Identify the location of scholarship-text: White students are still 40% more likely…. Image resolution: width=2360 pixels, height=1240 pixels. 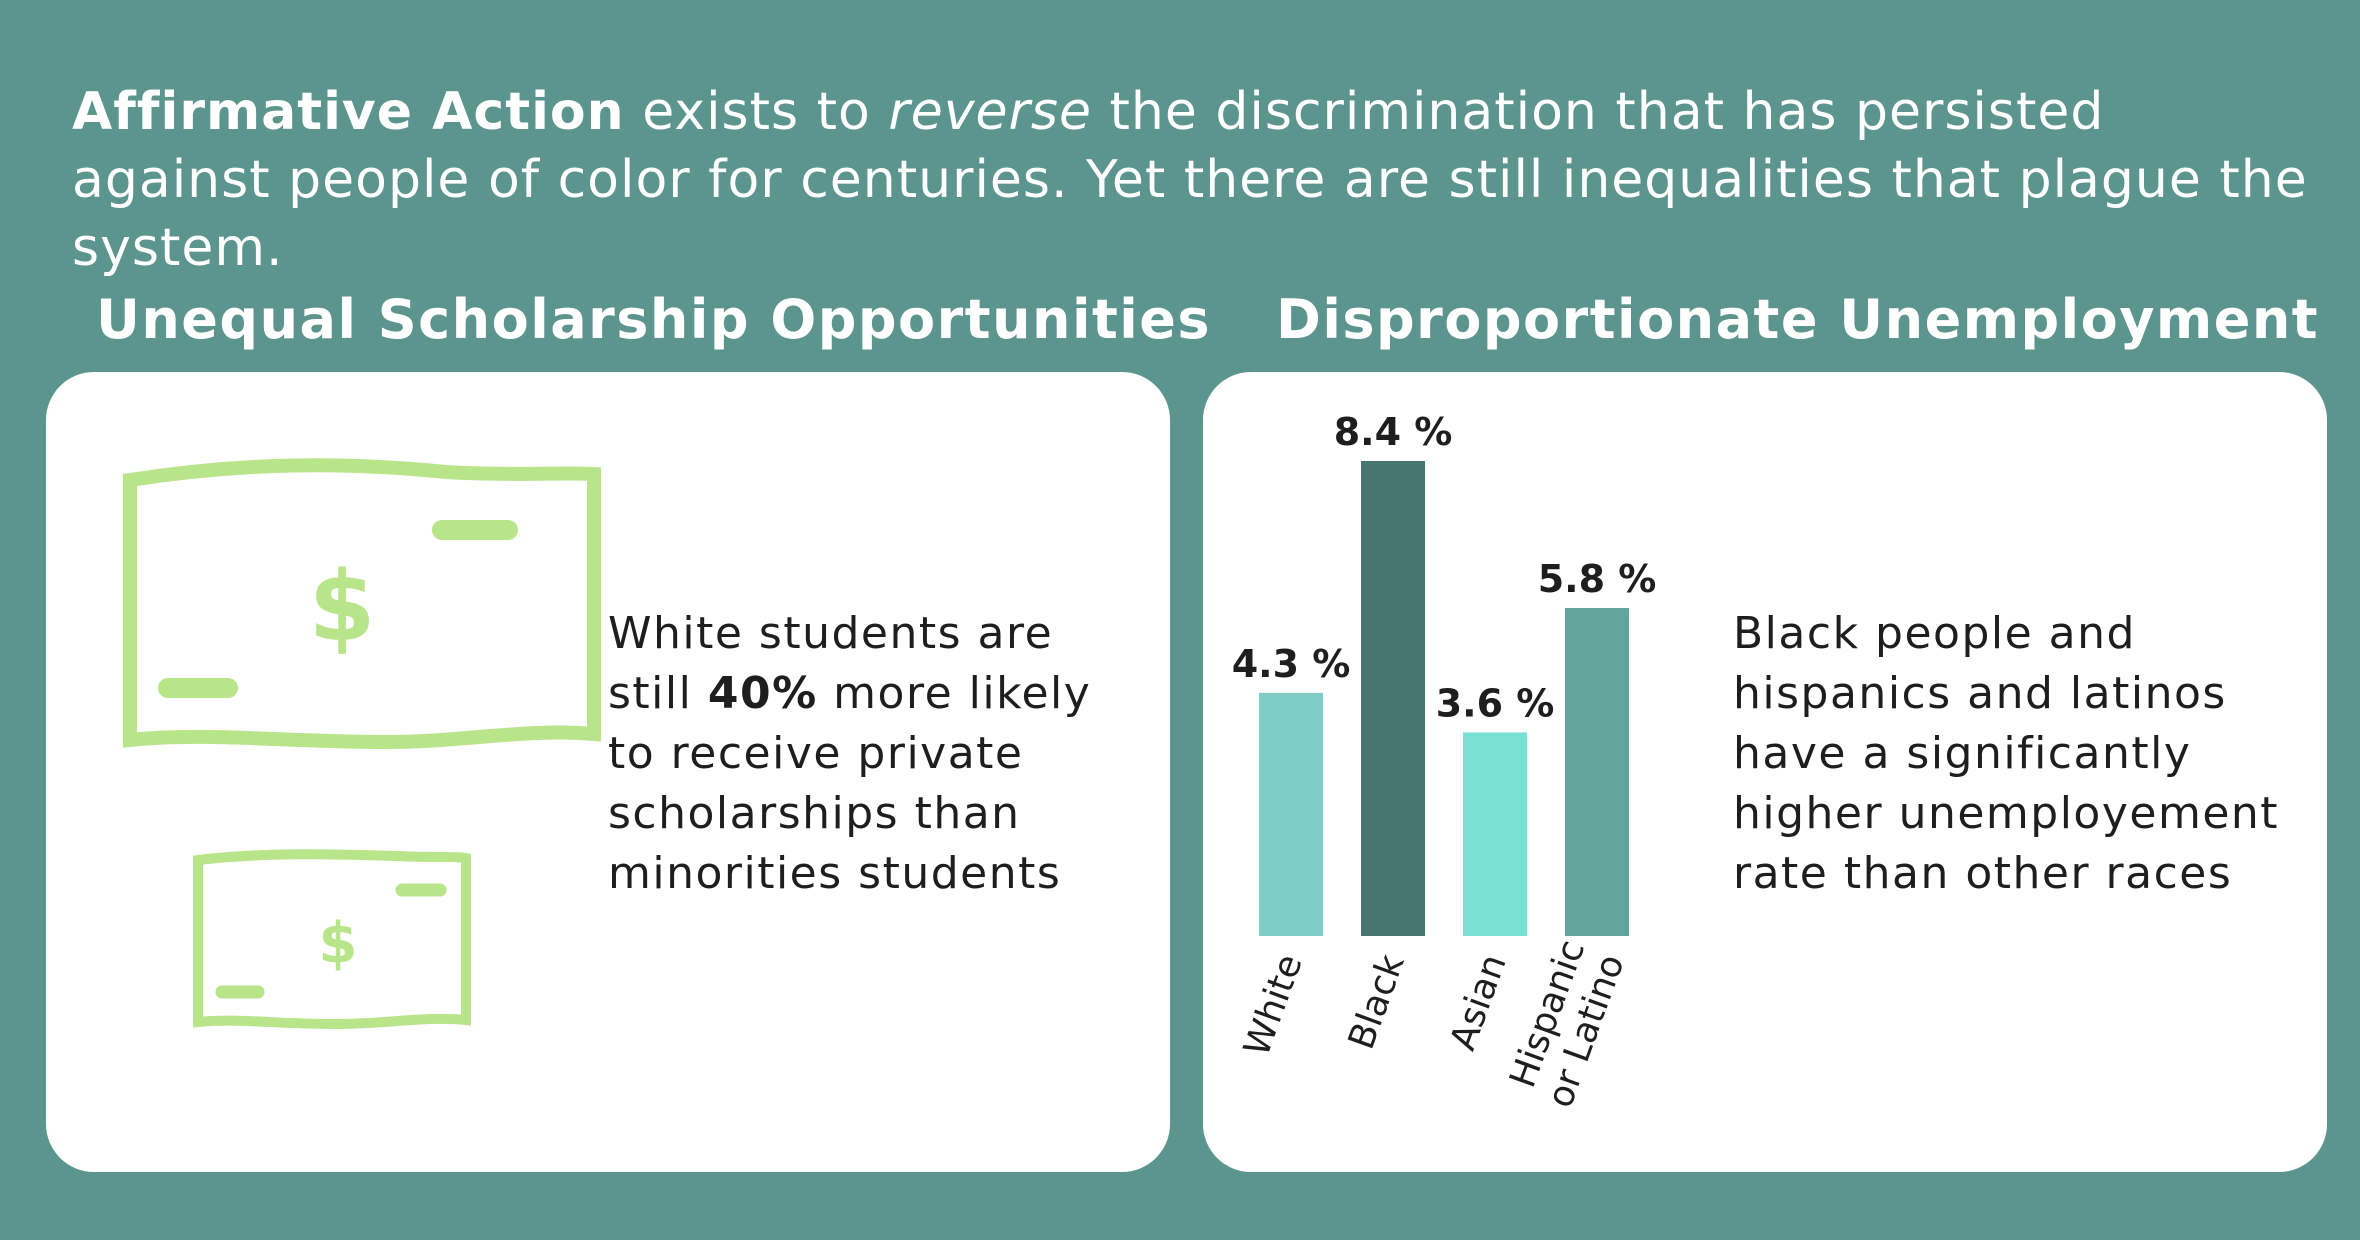
(878, 754).